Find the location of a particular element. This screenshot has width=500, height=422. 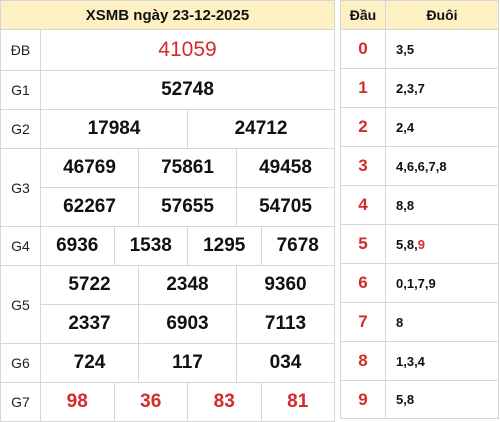

loto-tail-highlight: 9 is located at coordinates (421, 244).